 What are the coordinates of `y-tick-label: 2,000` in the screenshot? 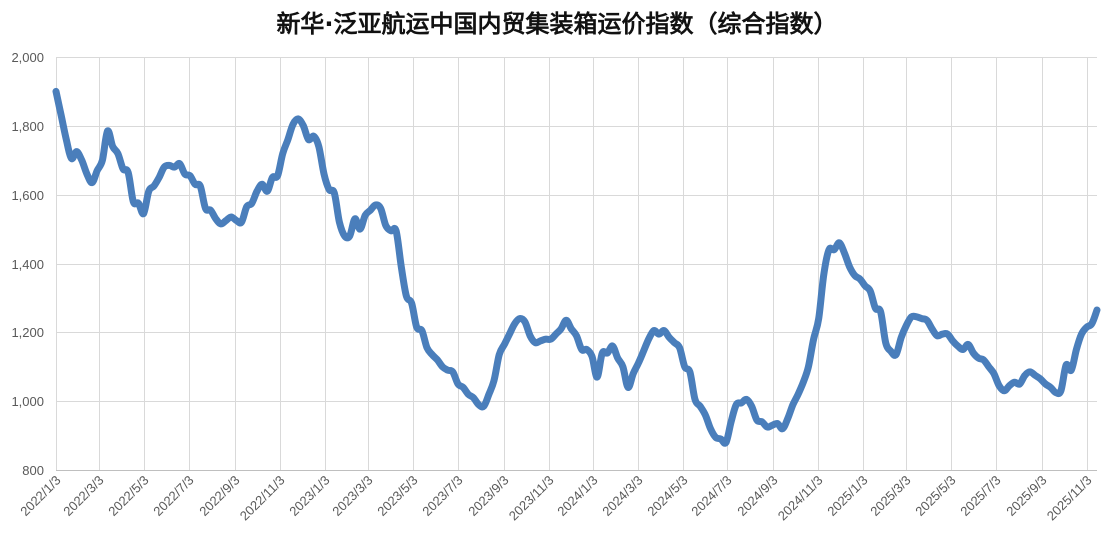 It's located at (27, 57).